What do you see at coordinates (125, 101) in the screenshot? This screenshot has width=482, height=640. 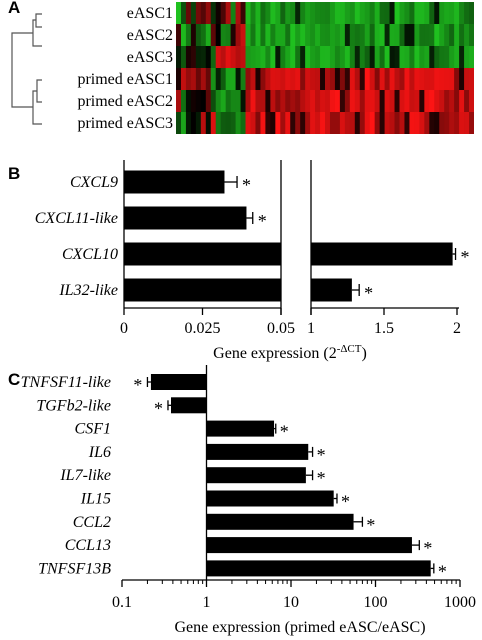 I see `heatmap-row-label: primed eASC2` at bounding box center [125, 101].